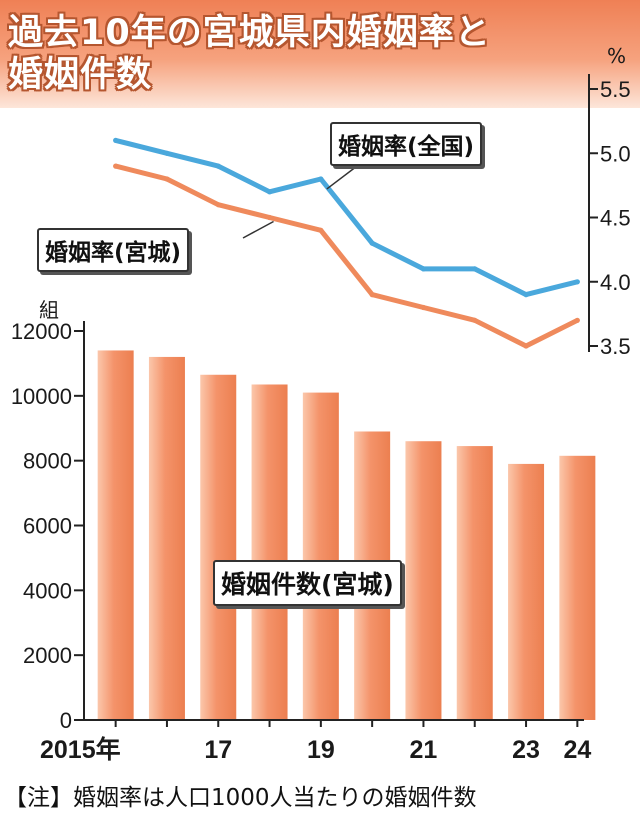 The width and height of the screenshot is (640, 813). Describe the element at coordinates (167, 179) in the screenshot. I see `rate-point-1-2016` at that location.